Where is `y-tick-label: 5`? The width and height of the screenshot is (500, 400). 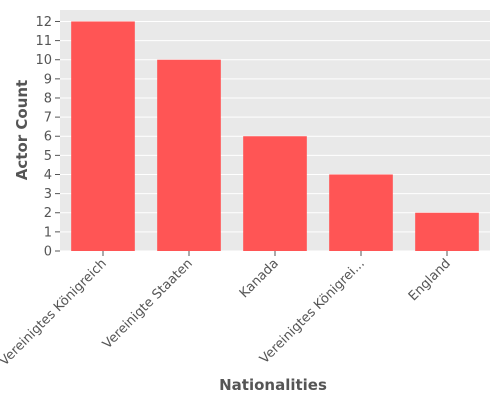
y-tick-label: 5 is located at coordinates (48, 156).